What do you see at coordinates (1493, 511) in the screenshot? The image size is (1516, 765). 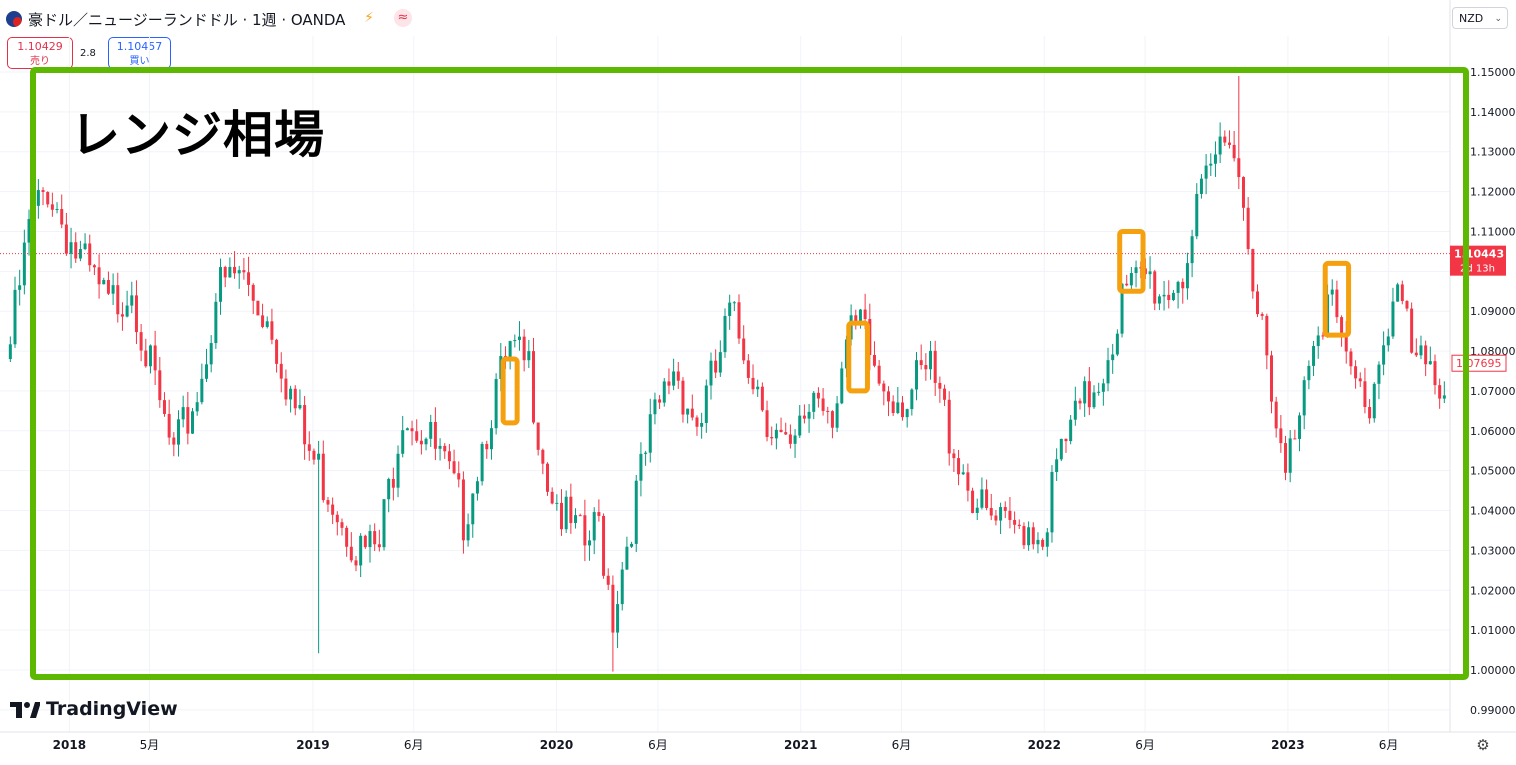 I see `y-tick-label: 1.04000` at bounding box center [1493, 511].